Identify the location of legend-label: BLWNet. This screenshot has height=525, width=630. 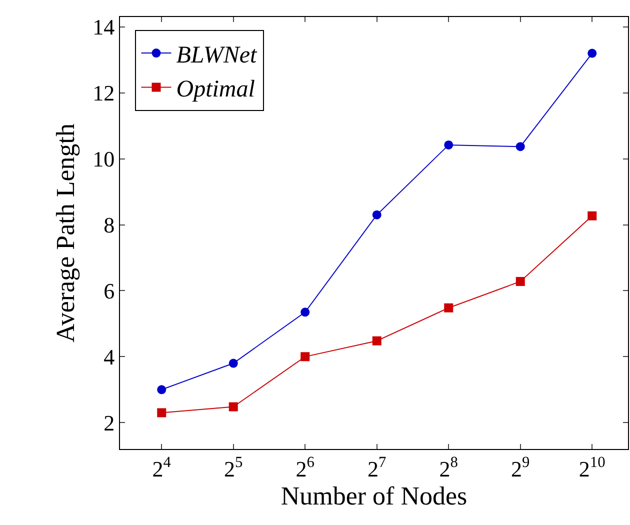
(217, 55).